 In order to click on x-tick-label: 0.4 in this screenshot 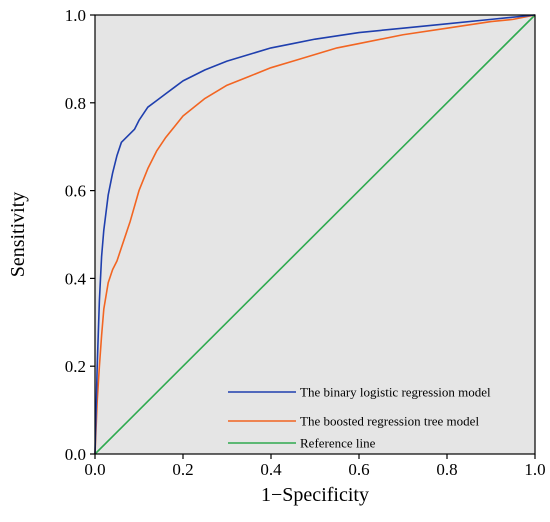, I will do `click(271, 469)`.